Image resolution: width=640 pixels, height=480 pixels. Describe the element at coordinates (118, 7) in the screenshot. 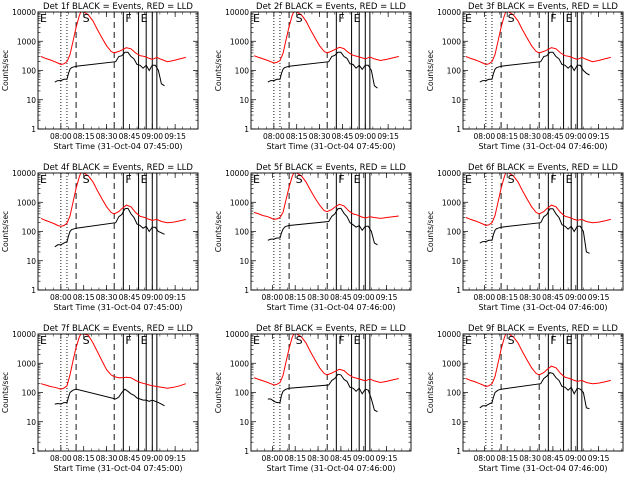

I see `panel-title: Det 1f BLACK = Events, RED = LLD` at that location.